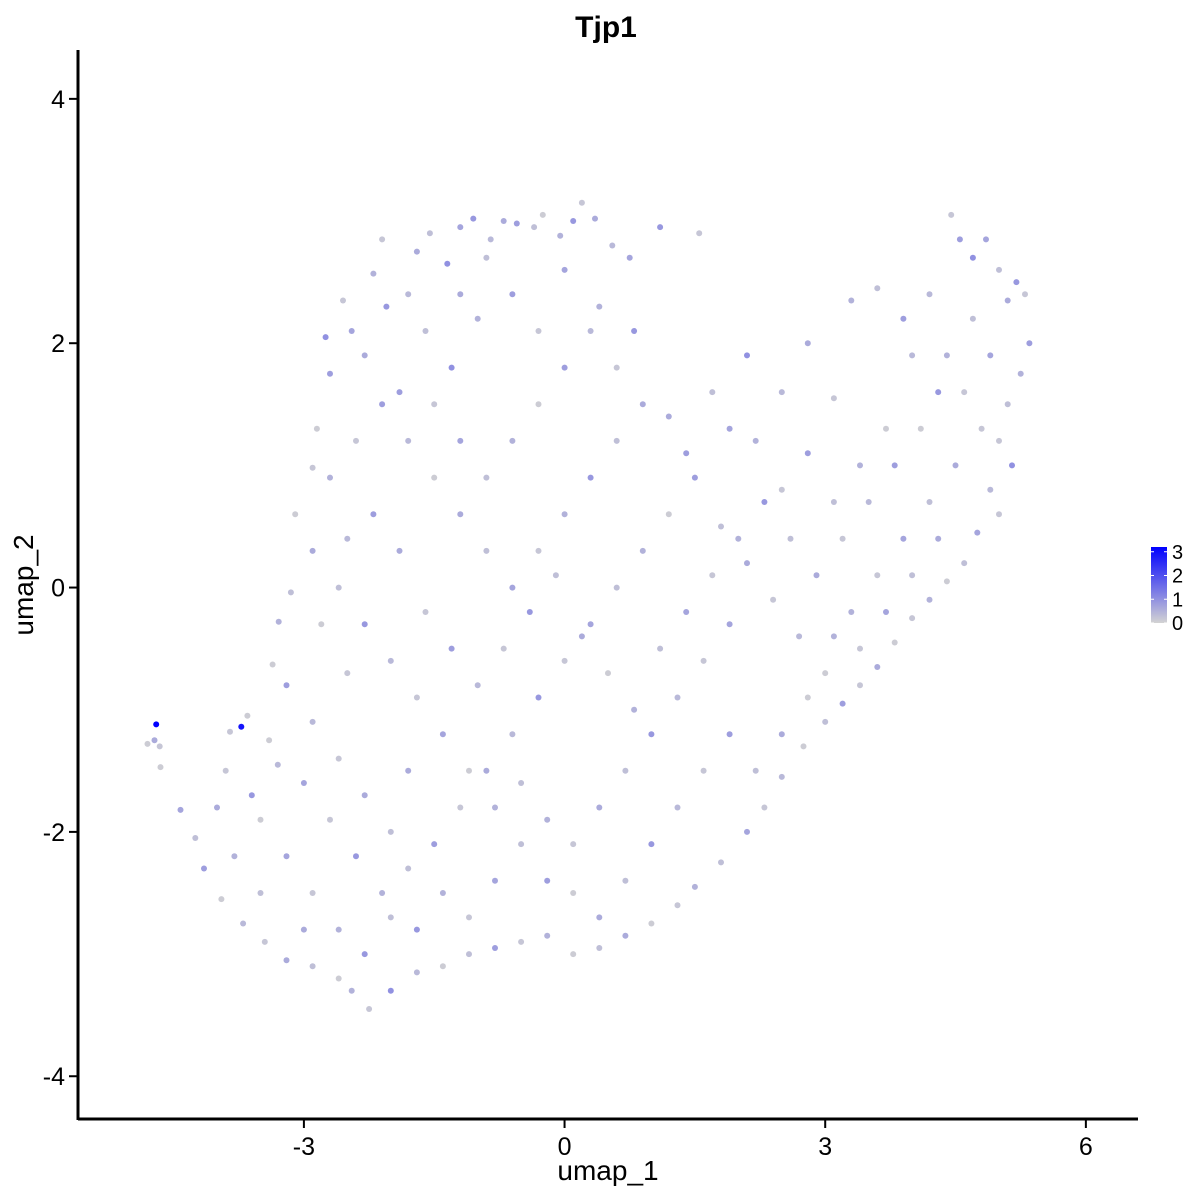 The image size is (1200, 1200). What do you see at coordinates (565, 1147) in the screenshot?
I see `x-tick-label: 0` at bounding box center [565, 1147].